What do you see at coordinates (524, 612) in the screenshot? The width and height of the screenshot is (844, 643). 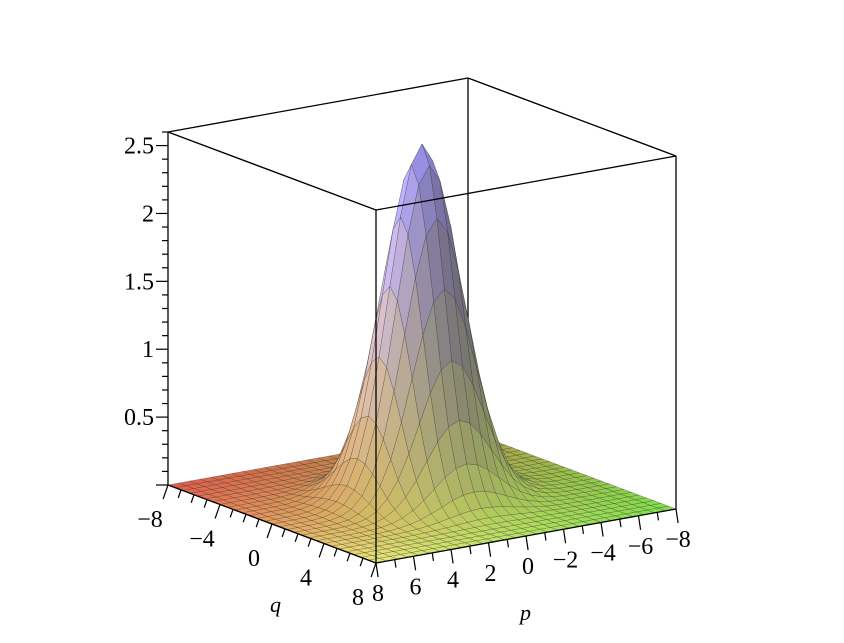 I see `p-axis-label: p` at bounding box center [524, 612].